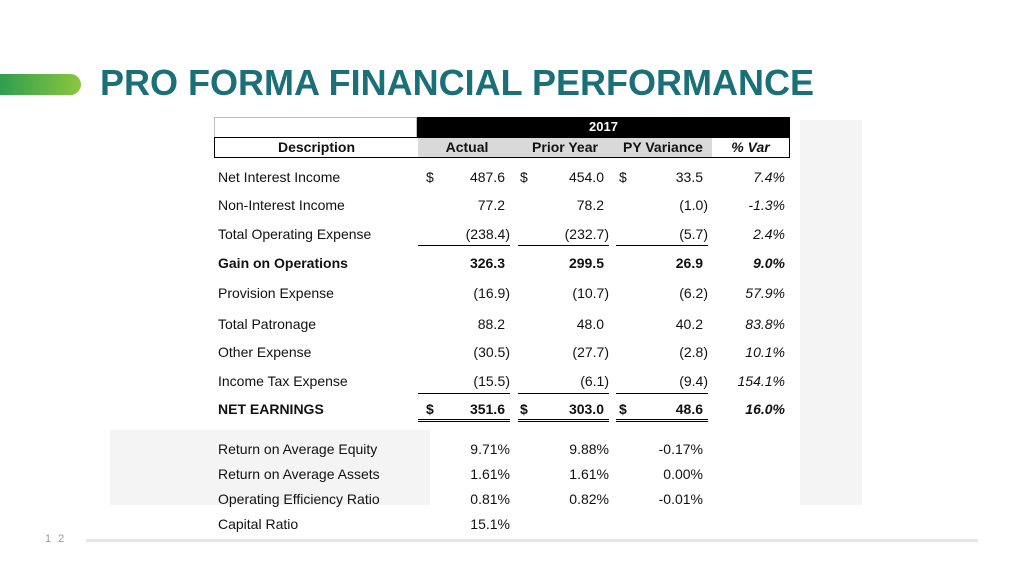 The image size is (1024, 576). I want to click on ratio-variance: -0.17%, so click(680, 449).